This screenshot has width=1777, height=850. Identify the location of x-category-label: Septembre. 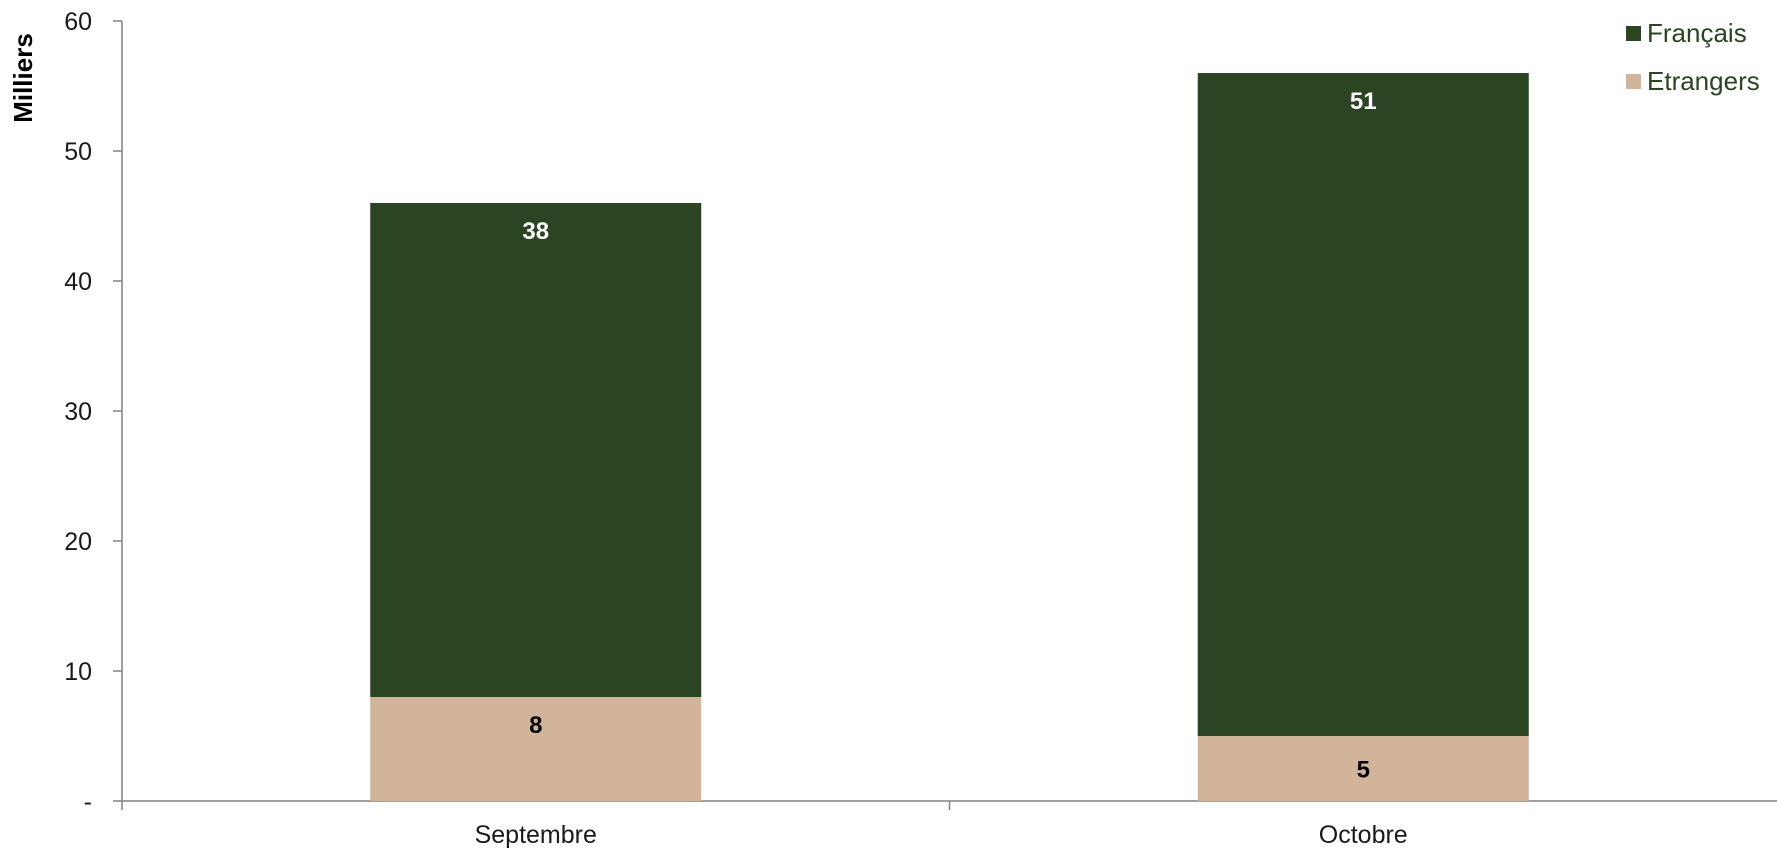
(536, 835).